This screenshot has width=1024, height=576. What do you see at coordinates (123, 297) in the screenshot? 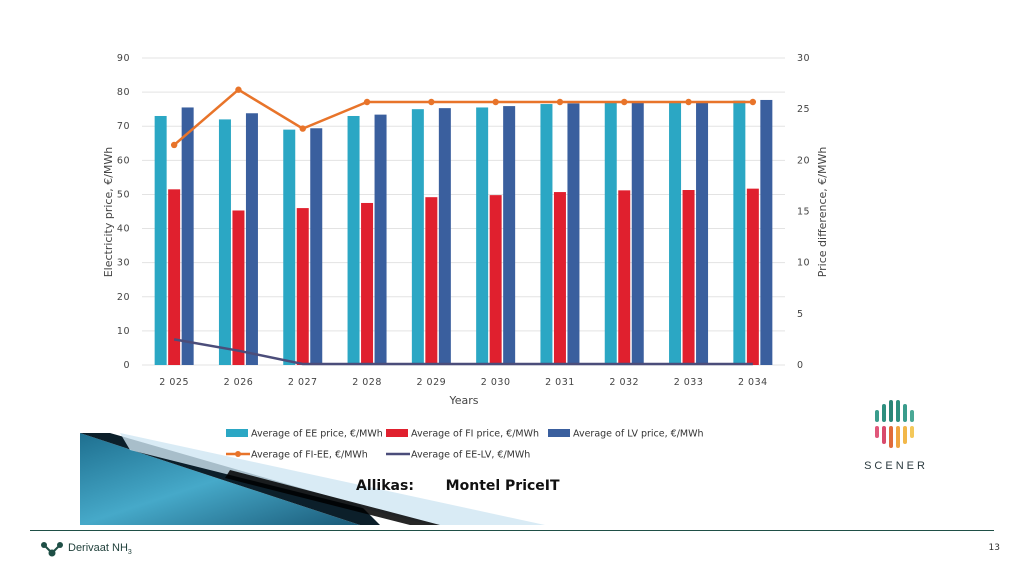
I see `y-tick-label: 20` at bounding box center [123, 297].